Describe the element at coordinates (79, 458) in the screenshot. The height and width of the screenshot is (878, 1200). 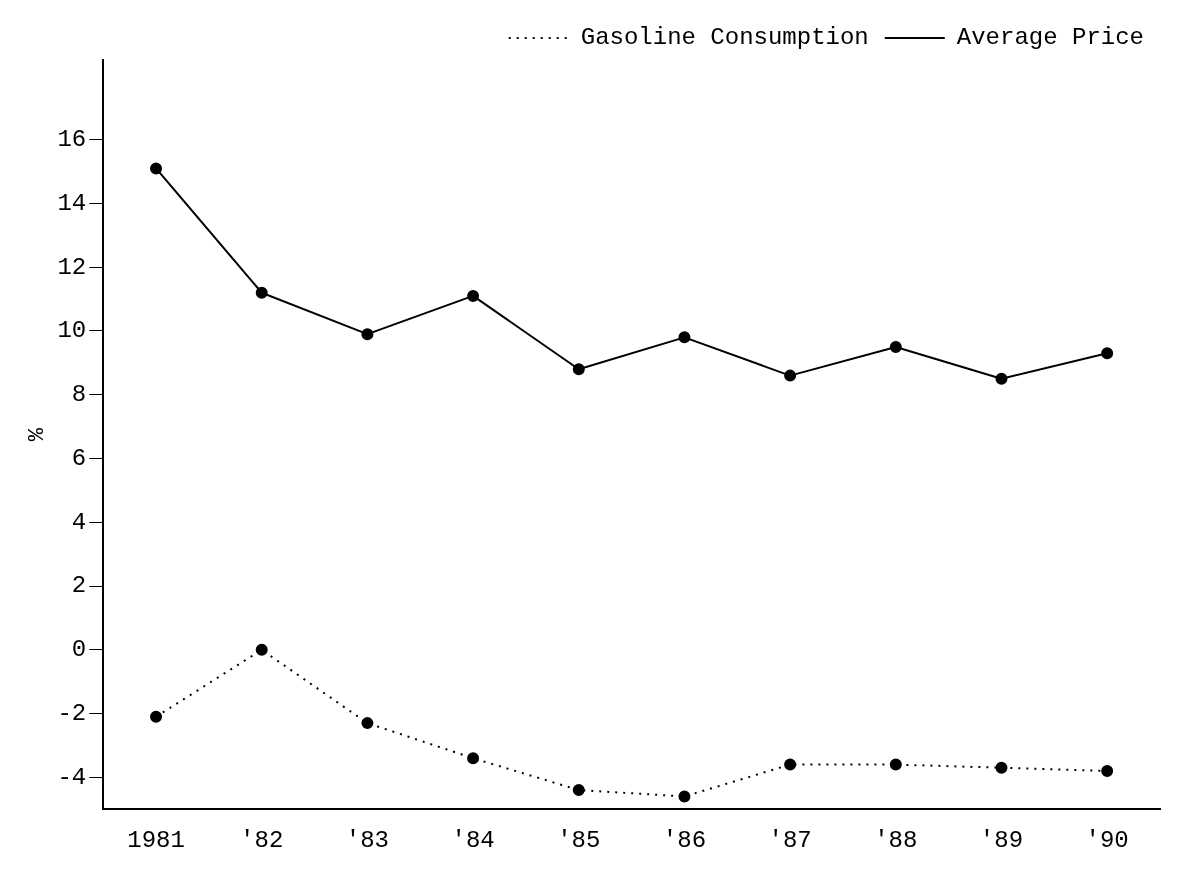
I see `y-tick-label: 6` at that location.